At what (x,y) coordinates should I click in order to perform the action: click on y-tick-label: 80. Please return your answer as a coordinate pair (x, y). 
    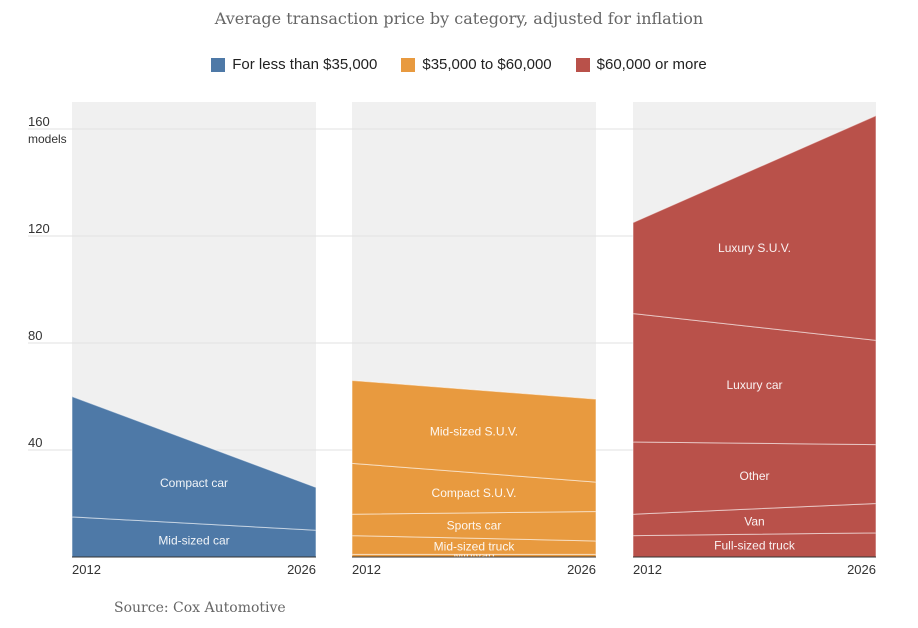
    Looking at the image, I should click on (35, 335).